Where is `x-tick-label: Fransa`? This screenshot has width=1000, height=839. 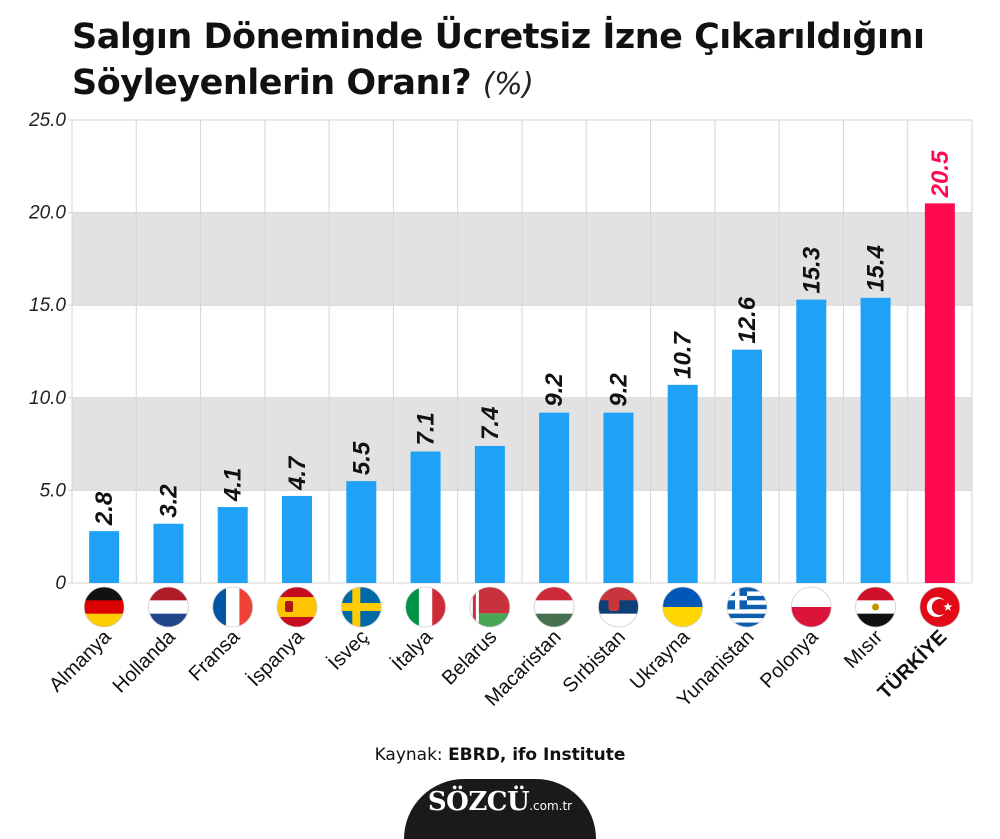
x-tick-label: Fransa is located at coordinates (215, 655).